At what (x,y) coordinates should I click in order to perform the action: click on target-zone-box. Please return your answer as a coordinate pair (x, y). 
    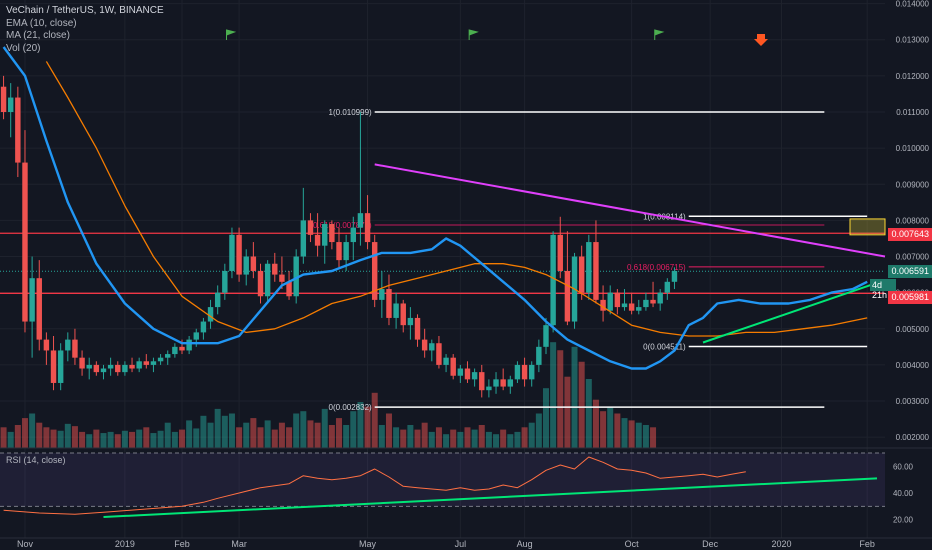
    Looking at the image, I should click on (867, 227).